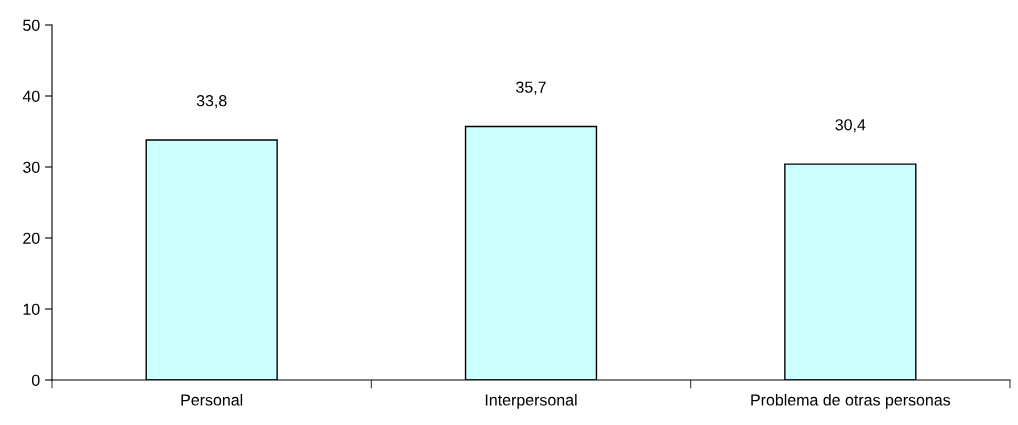 This screenshot has height=425, width=1018. I want to click on x-tick-label: Problema de otras personas, so click(851, 401).